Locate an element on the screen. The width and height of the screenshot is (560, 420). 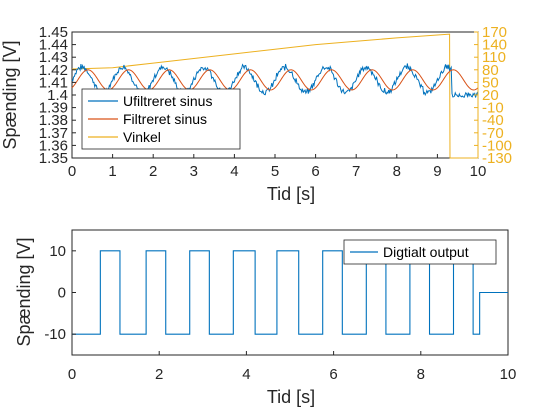
top-x-tick-label: 1 is located at coordinates (112, 171).